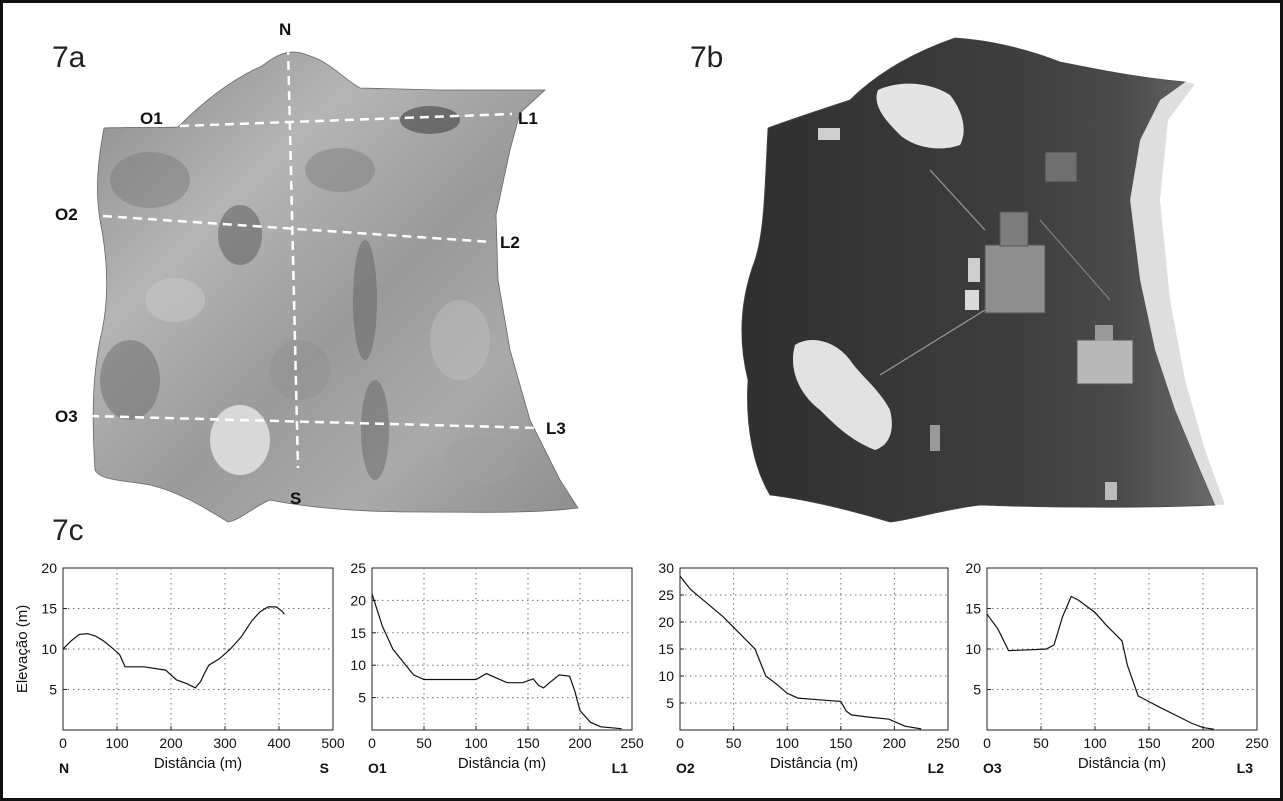  Describe the element at coordinates (225, 743) in the screenshot. I see `x-tick-label: 300` at that location.